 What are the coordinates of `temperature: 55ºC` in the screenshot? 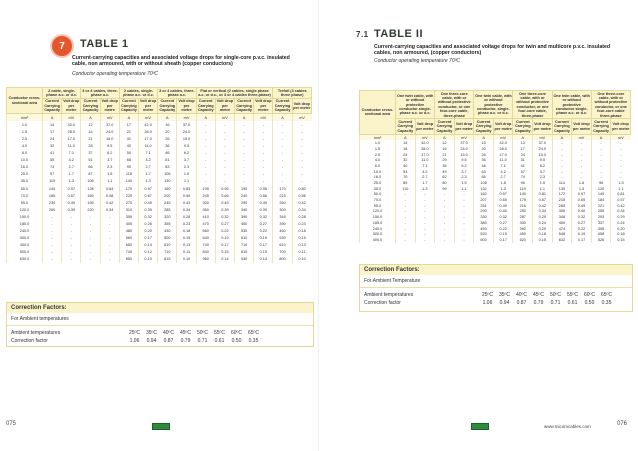 It's located at (572, 295).